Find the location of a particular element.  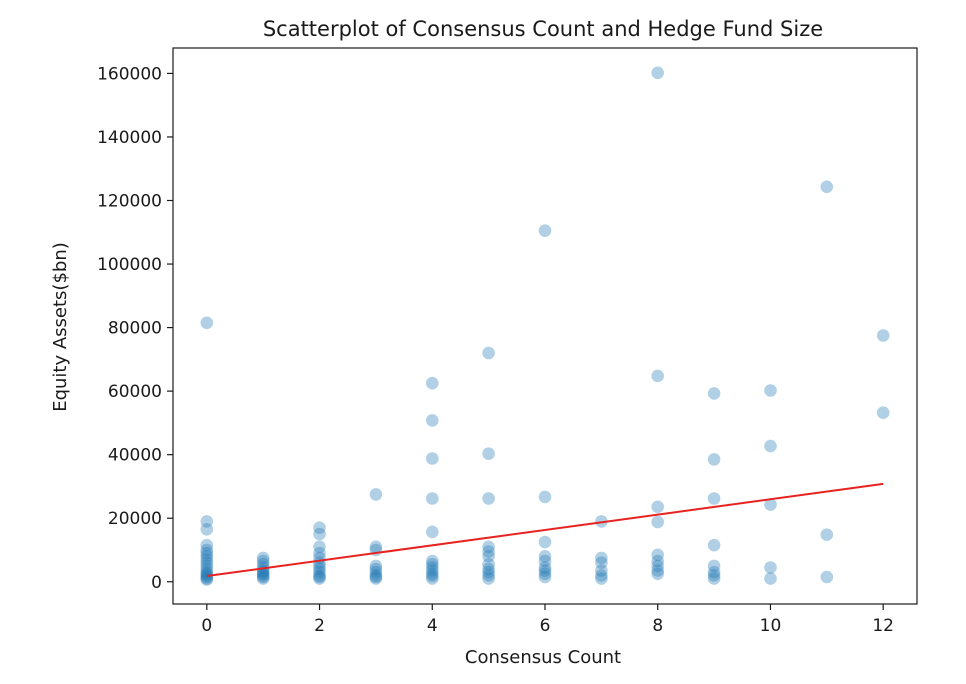

y-tick-label: 80000 is located at coordinates (135, 329).